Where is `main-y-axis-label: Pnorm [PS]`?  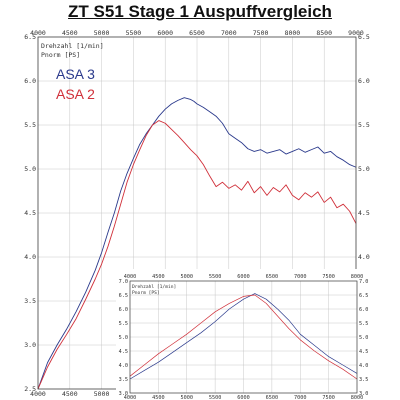
main-y-axis-label: Pnorm [PS] is located at coordinates (60, 55).